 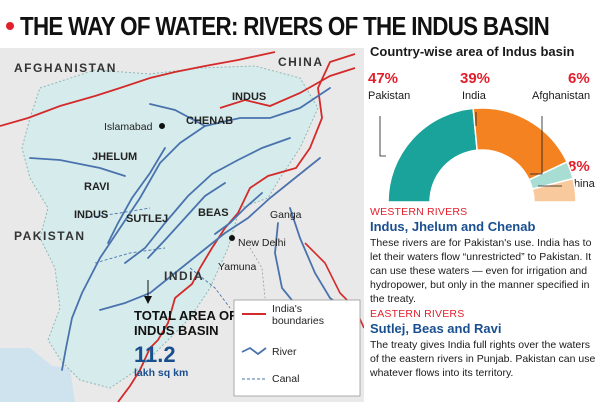 I want to click on total-area-unit: lakh sq km, so click(x=161, y=373).